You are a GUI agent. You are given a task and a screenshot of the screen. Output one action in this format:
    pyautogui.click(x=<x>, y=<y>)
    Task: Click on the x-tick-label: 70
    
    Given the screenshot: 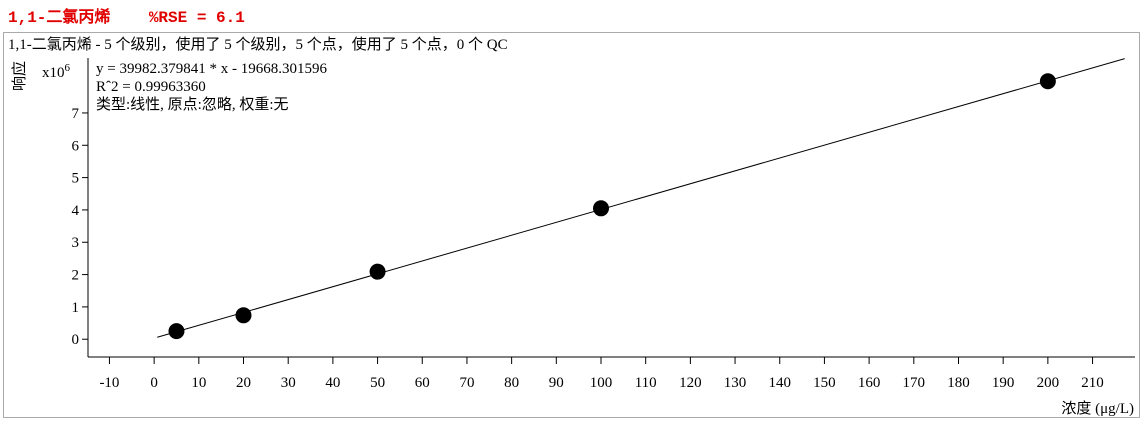 What is the action you would take?
    pyautogui.click(x=466, y=383)
    